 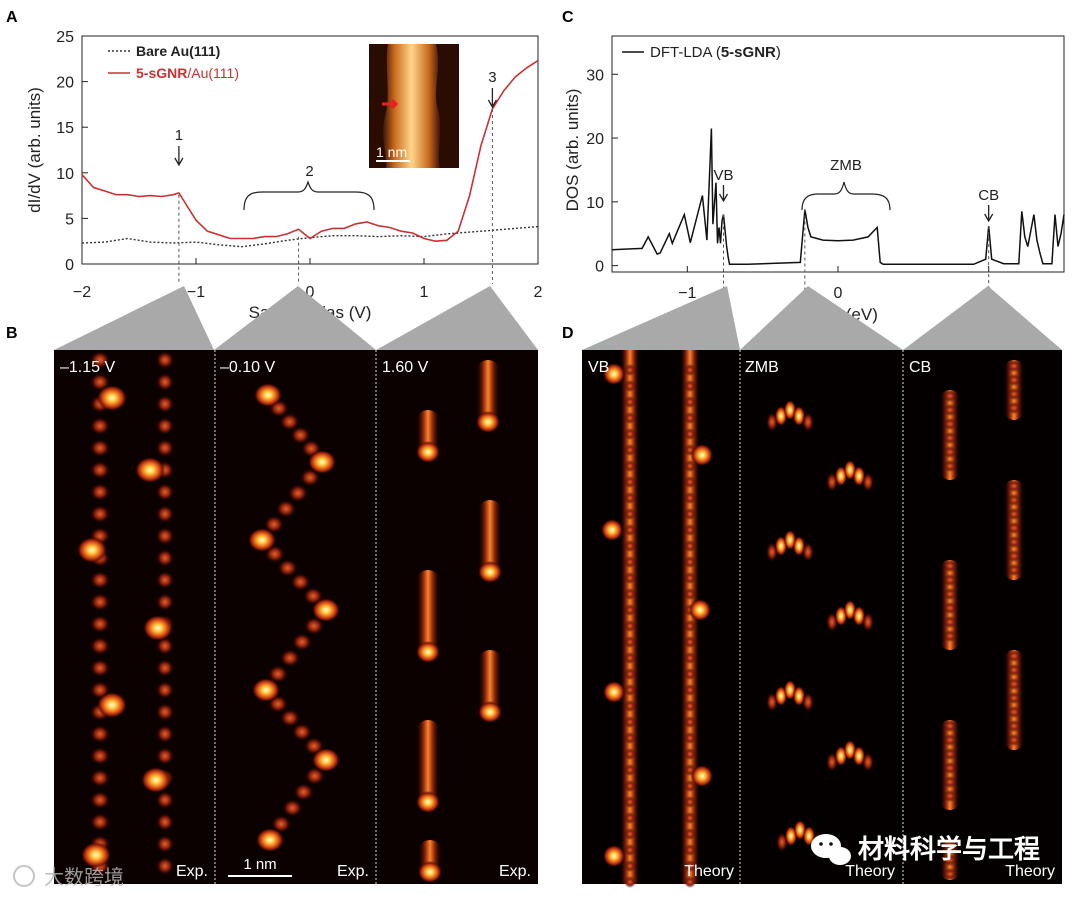 I want to click on annotation-zmb-label: ZMB, so click(x=846, y=165).